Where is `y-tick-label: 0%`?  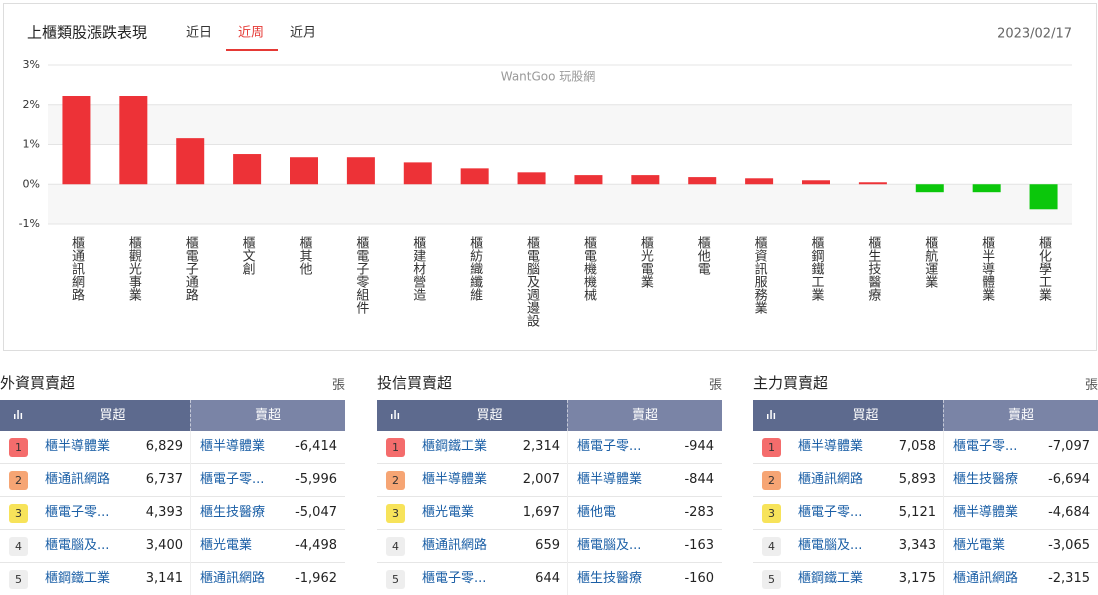 y-tick-label: 0% is located at coordinates (31, 183).